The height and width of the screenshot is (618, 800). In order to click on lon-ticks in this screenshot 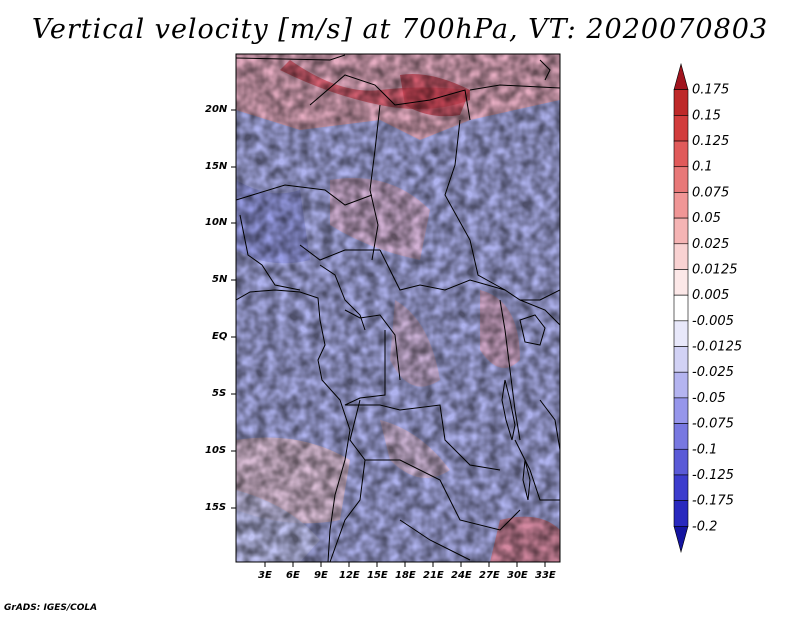, I will do `click(405, 564)`.